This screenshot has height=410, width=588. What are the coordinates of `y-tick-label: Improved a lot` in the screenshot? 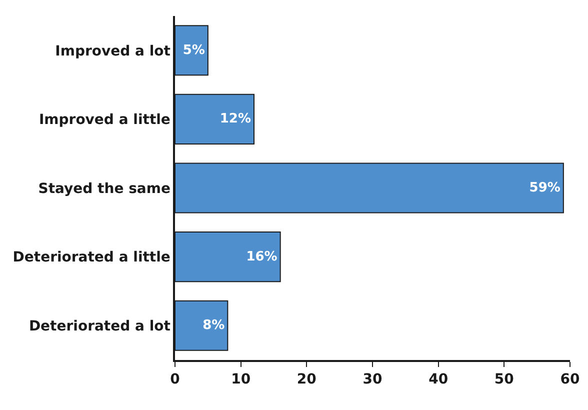 It's located at (113, 51).